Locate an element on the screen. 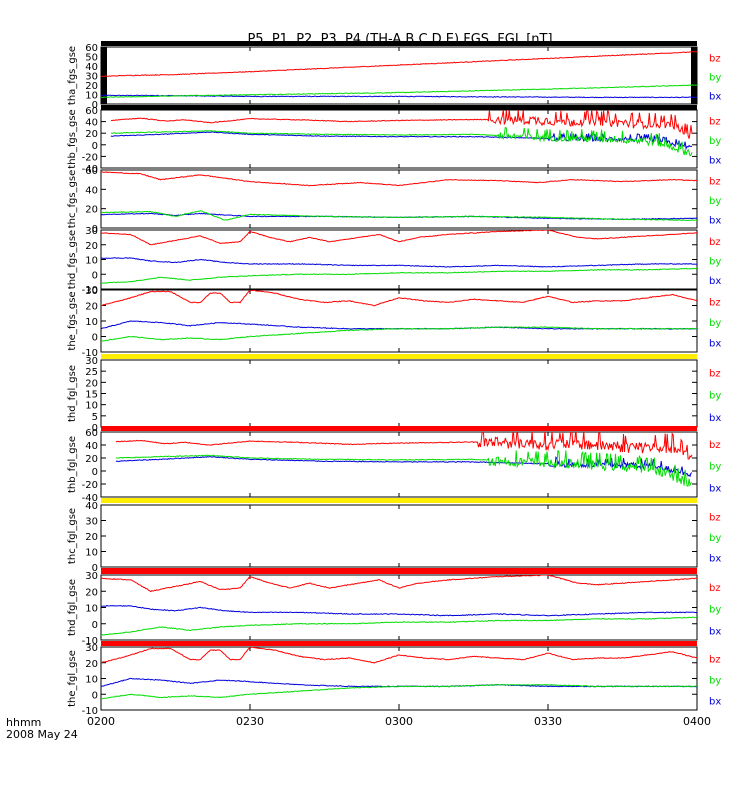 The width and height of the screenshot is (750, 800). y-axis-label: thb_fgs_gse is located at coordinates (72, 138).